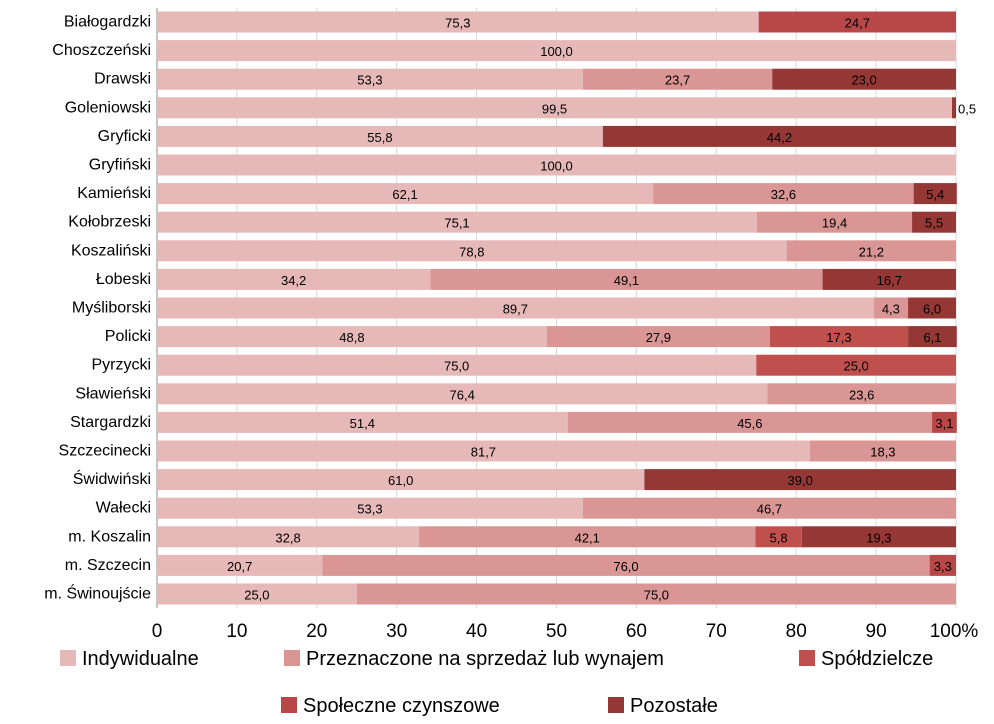 This screenshot has width=994, height=724. Describe the element at coordinates (485, 659) in the screenshot. I see `legend-label: Przeznaczone na sprzedaż lub wynajem` at that location.